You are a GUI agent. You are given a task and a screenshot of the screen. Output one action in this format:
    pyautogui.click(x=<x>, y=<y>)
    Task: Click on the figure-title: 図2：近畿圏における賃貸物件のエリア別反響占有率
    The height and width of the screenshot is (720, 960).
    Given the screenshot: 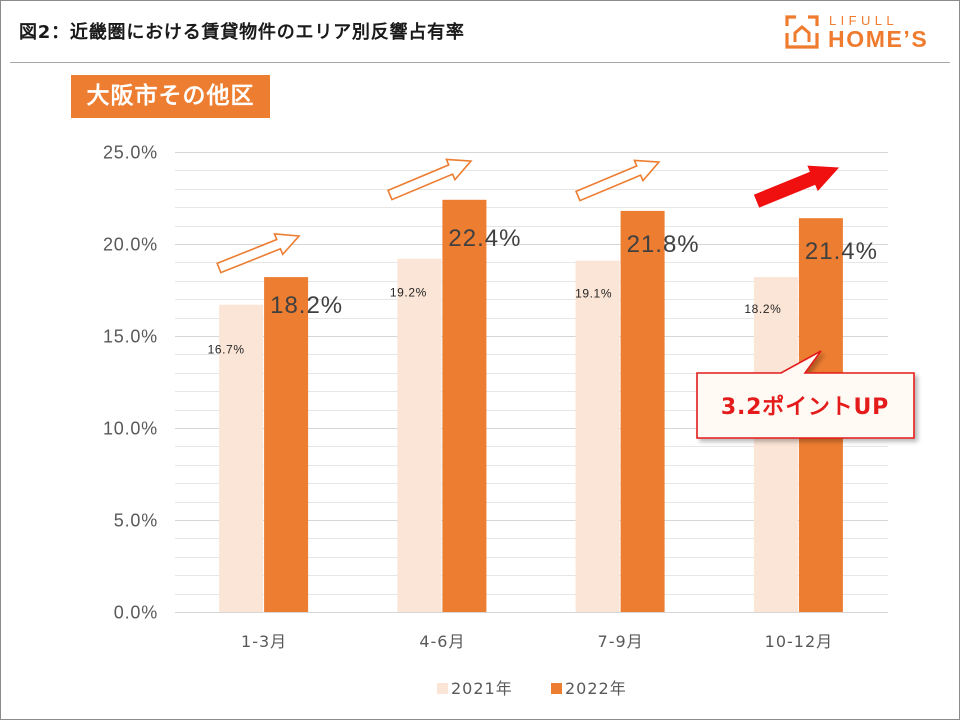 What is the action you would take?
    pyautogui.click(x=242, y=32)
    